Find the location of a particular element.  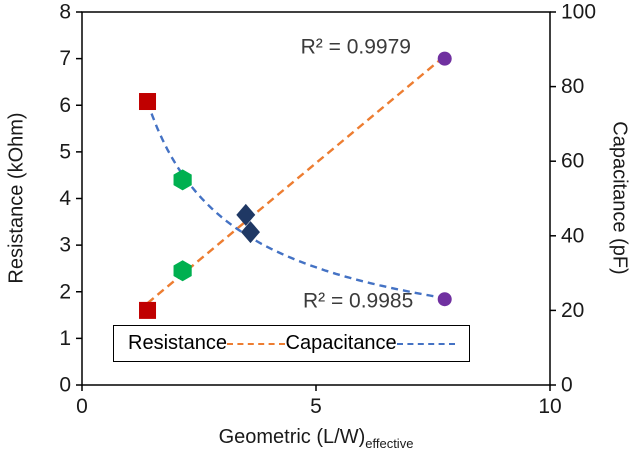

right-y-axis-title: Capacitance (pF) is located at coordinates (619, 198).